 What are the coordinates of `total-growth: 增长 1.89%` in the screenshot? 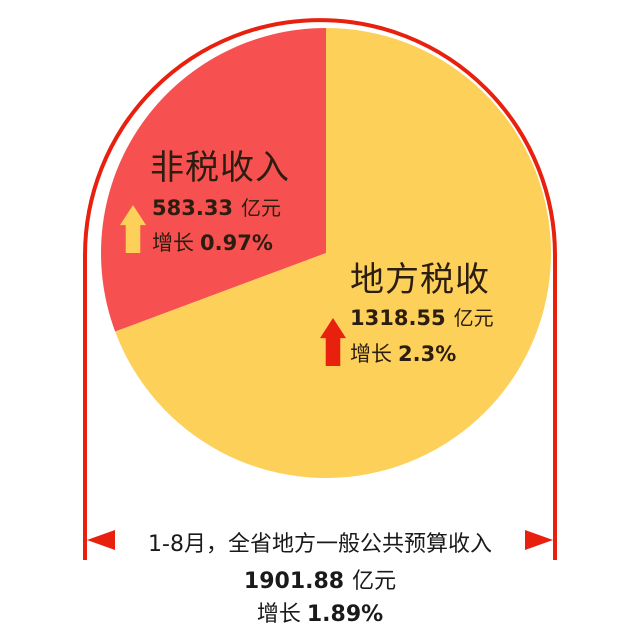 It's located at (320, 612).